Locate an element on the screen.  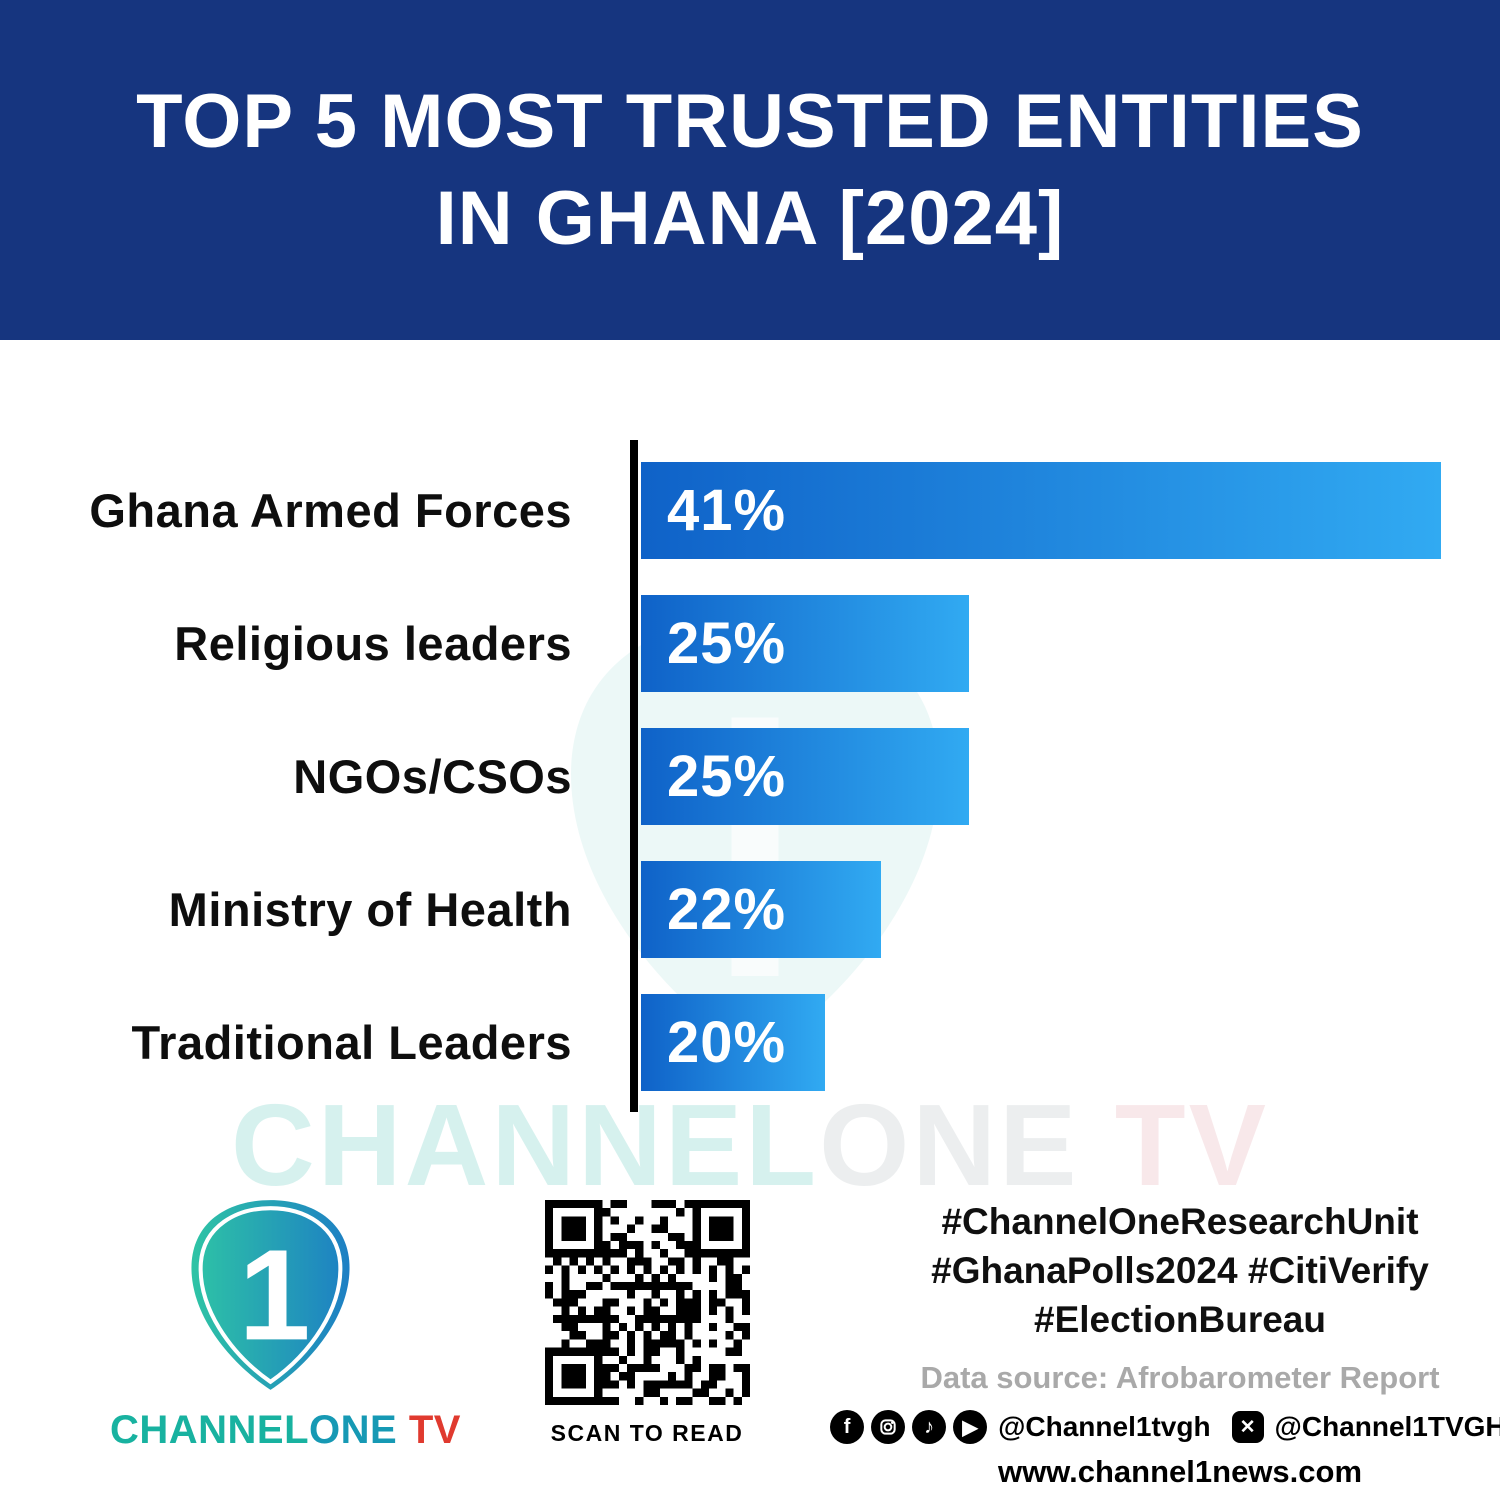
chart-axis is located at coordinates (634, 776).